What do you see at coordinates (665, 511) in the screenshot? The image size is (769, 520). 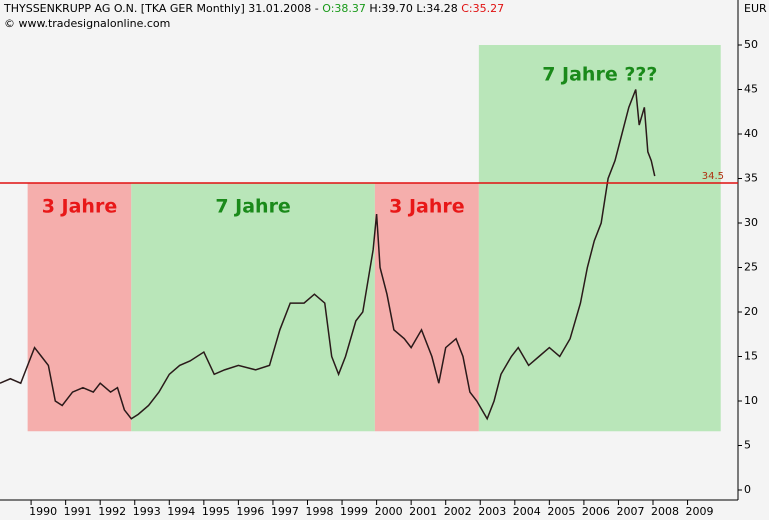 I see `x-tick-label: 2008` at bounding box center [665, 511].